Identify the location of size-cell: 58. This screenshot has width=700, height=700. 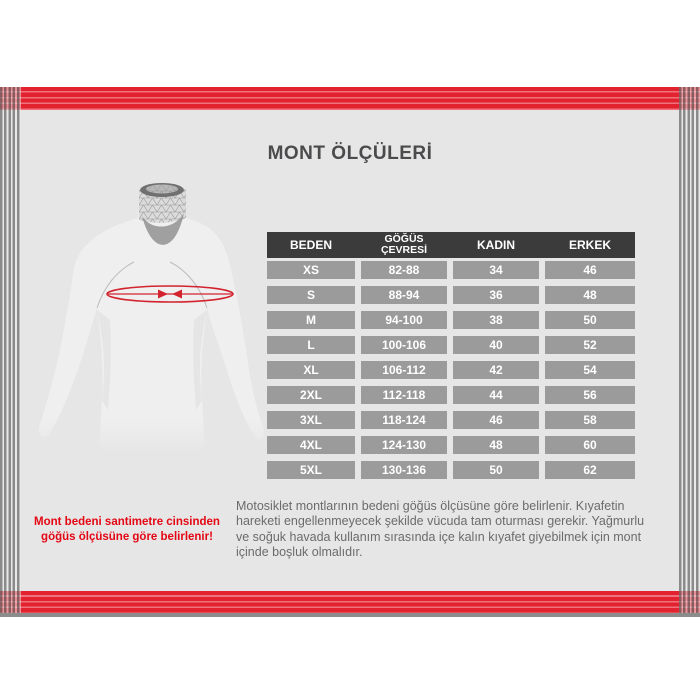
(590, 420).